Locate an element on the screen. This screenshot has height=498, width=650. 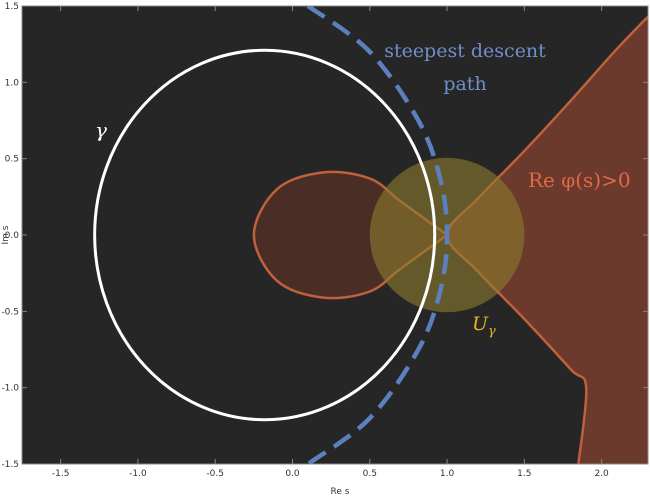
u-gamma-annotation: Uγ is located at coordinates (484, 326).